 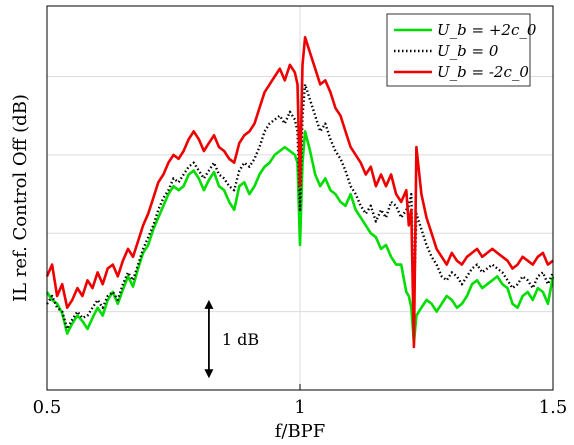 I want to click on legend-label-1: U_b = 0, so click(x=468, y=51).